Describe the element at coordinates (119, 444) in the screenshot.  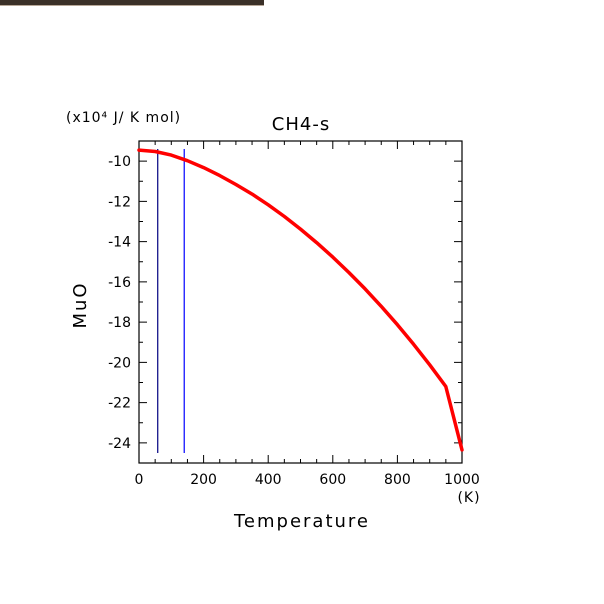
I see `y-tick-label: -24` at that location.